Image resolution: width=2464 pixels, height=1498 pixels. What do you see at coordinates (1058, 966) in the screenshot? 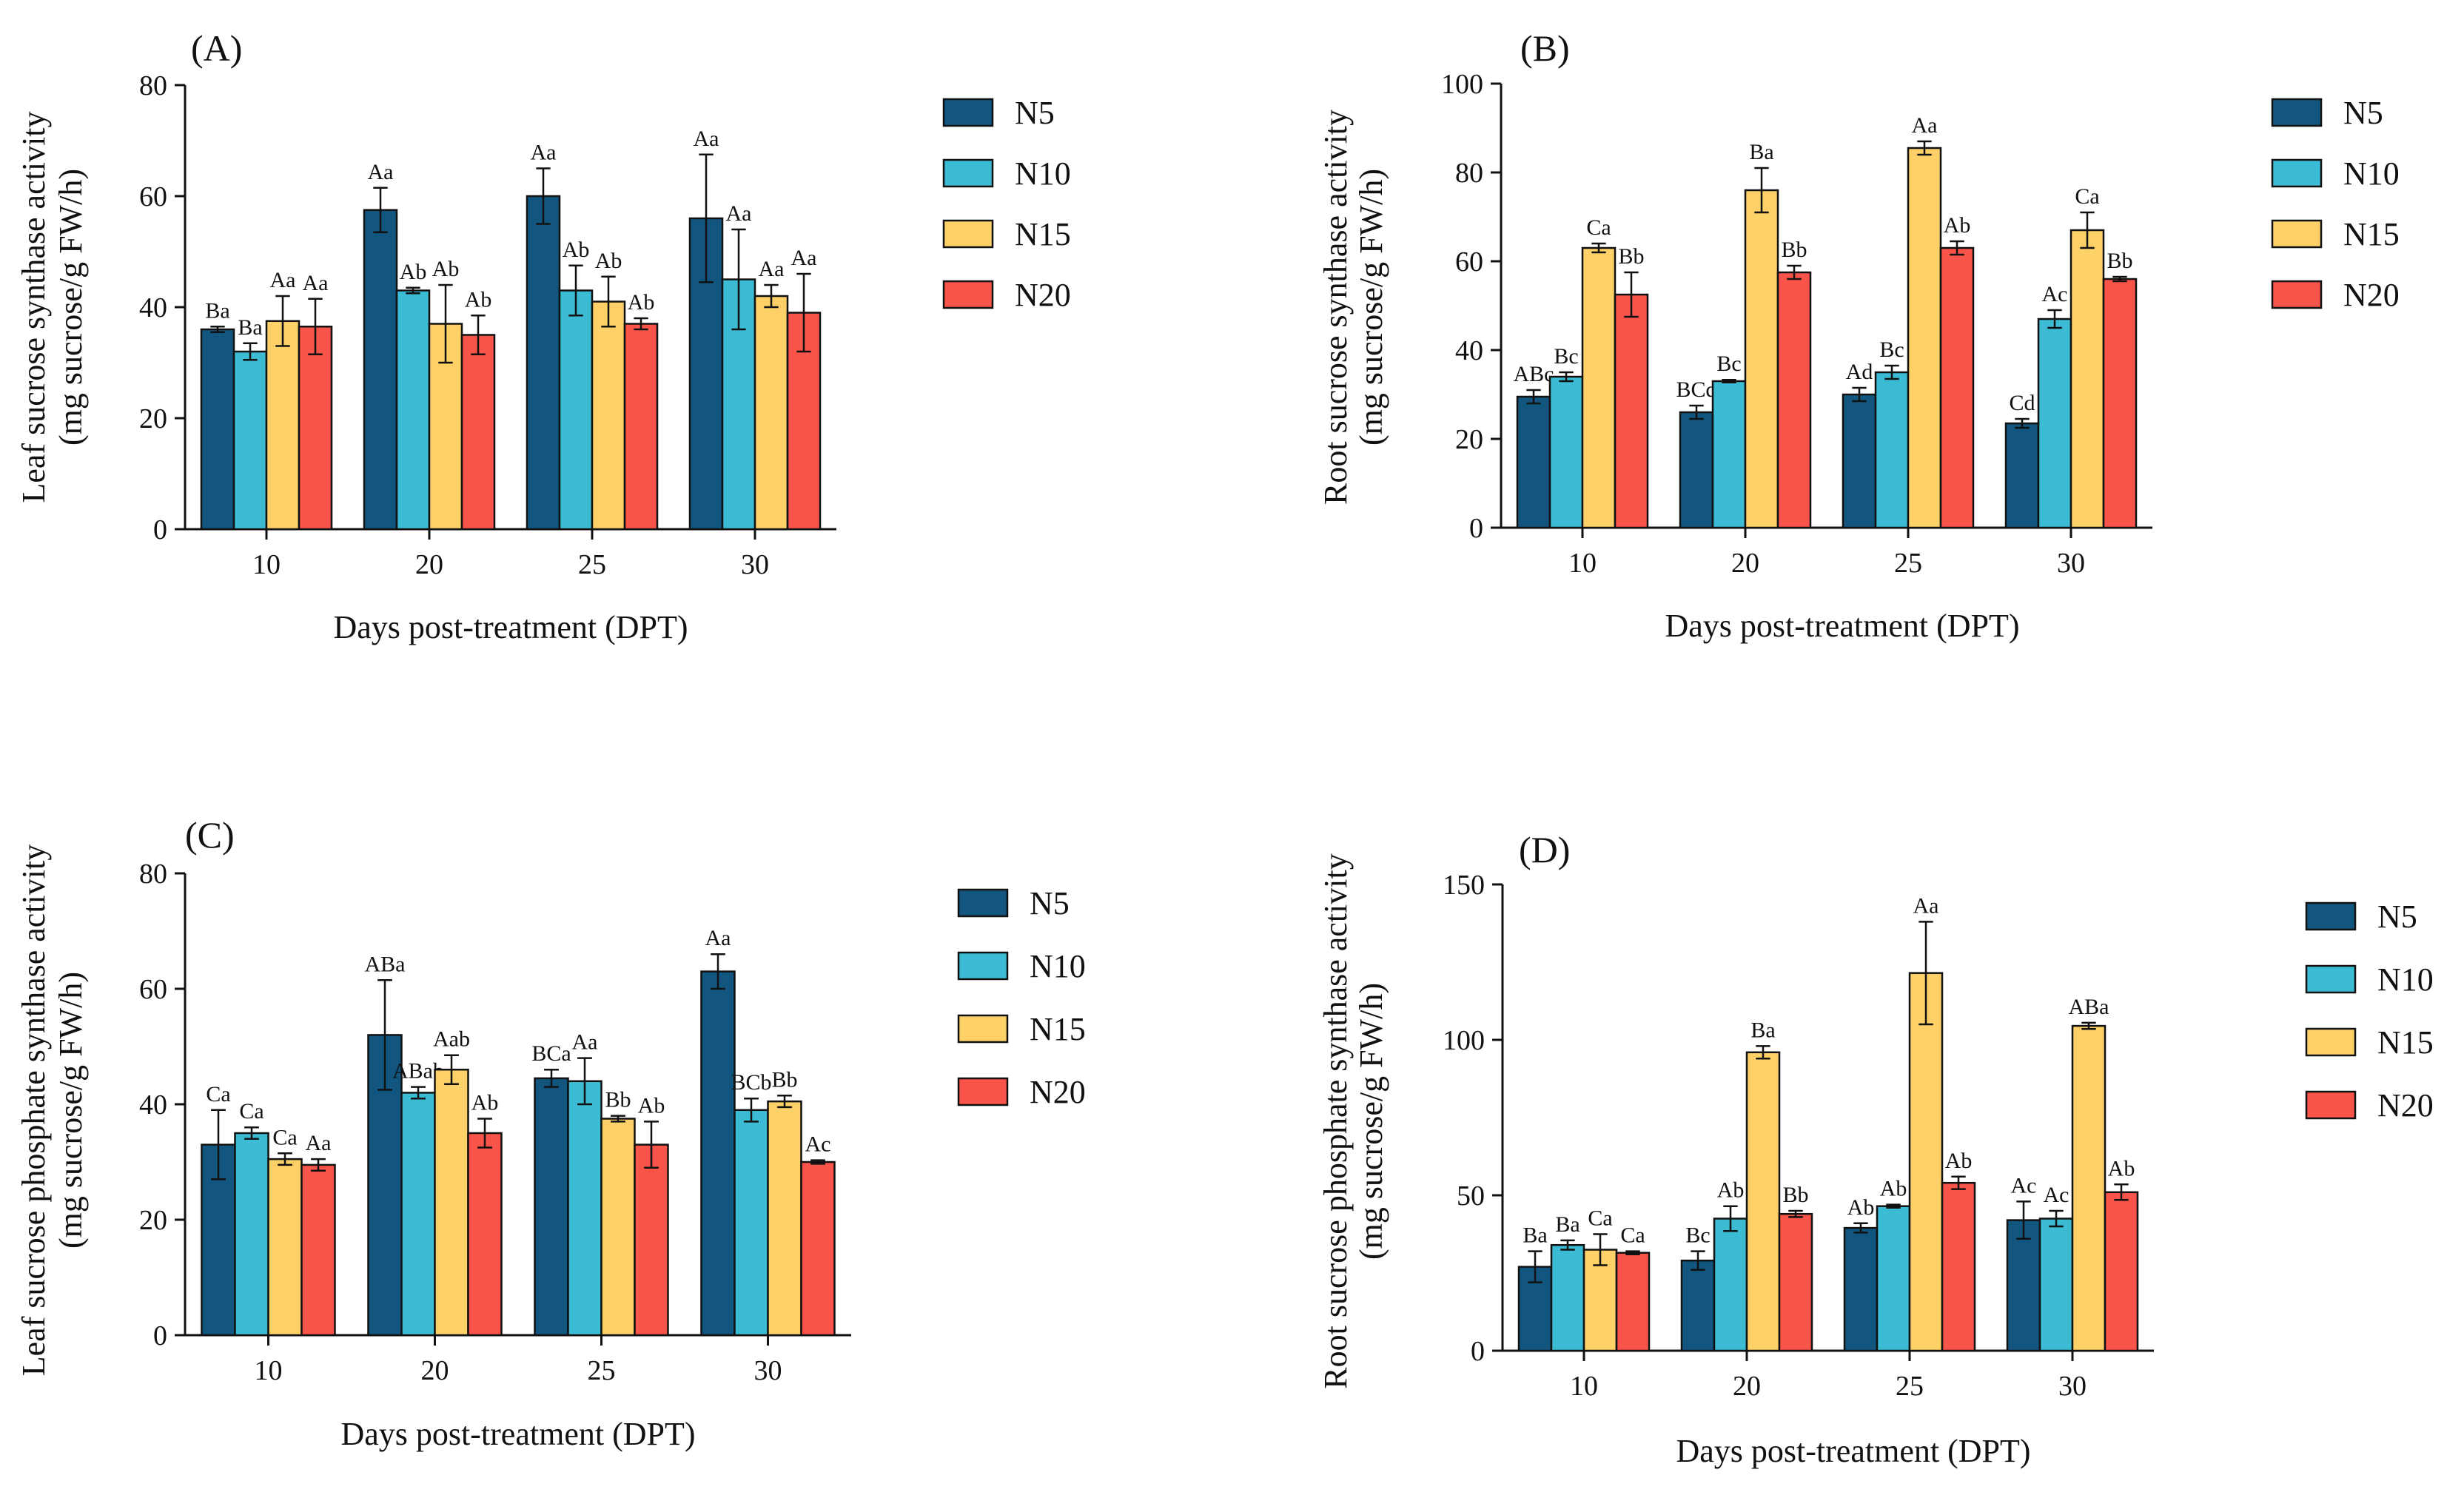
I see `legend-label-c-n10: N10` at bounding box center [1058, 966].